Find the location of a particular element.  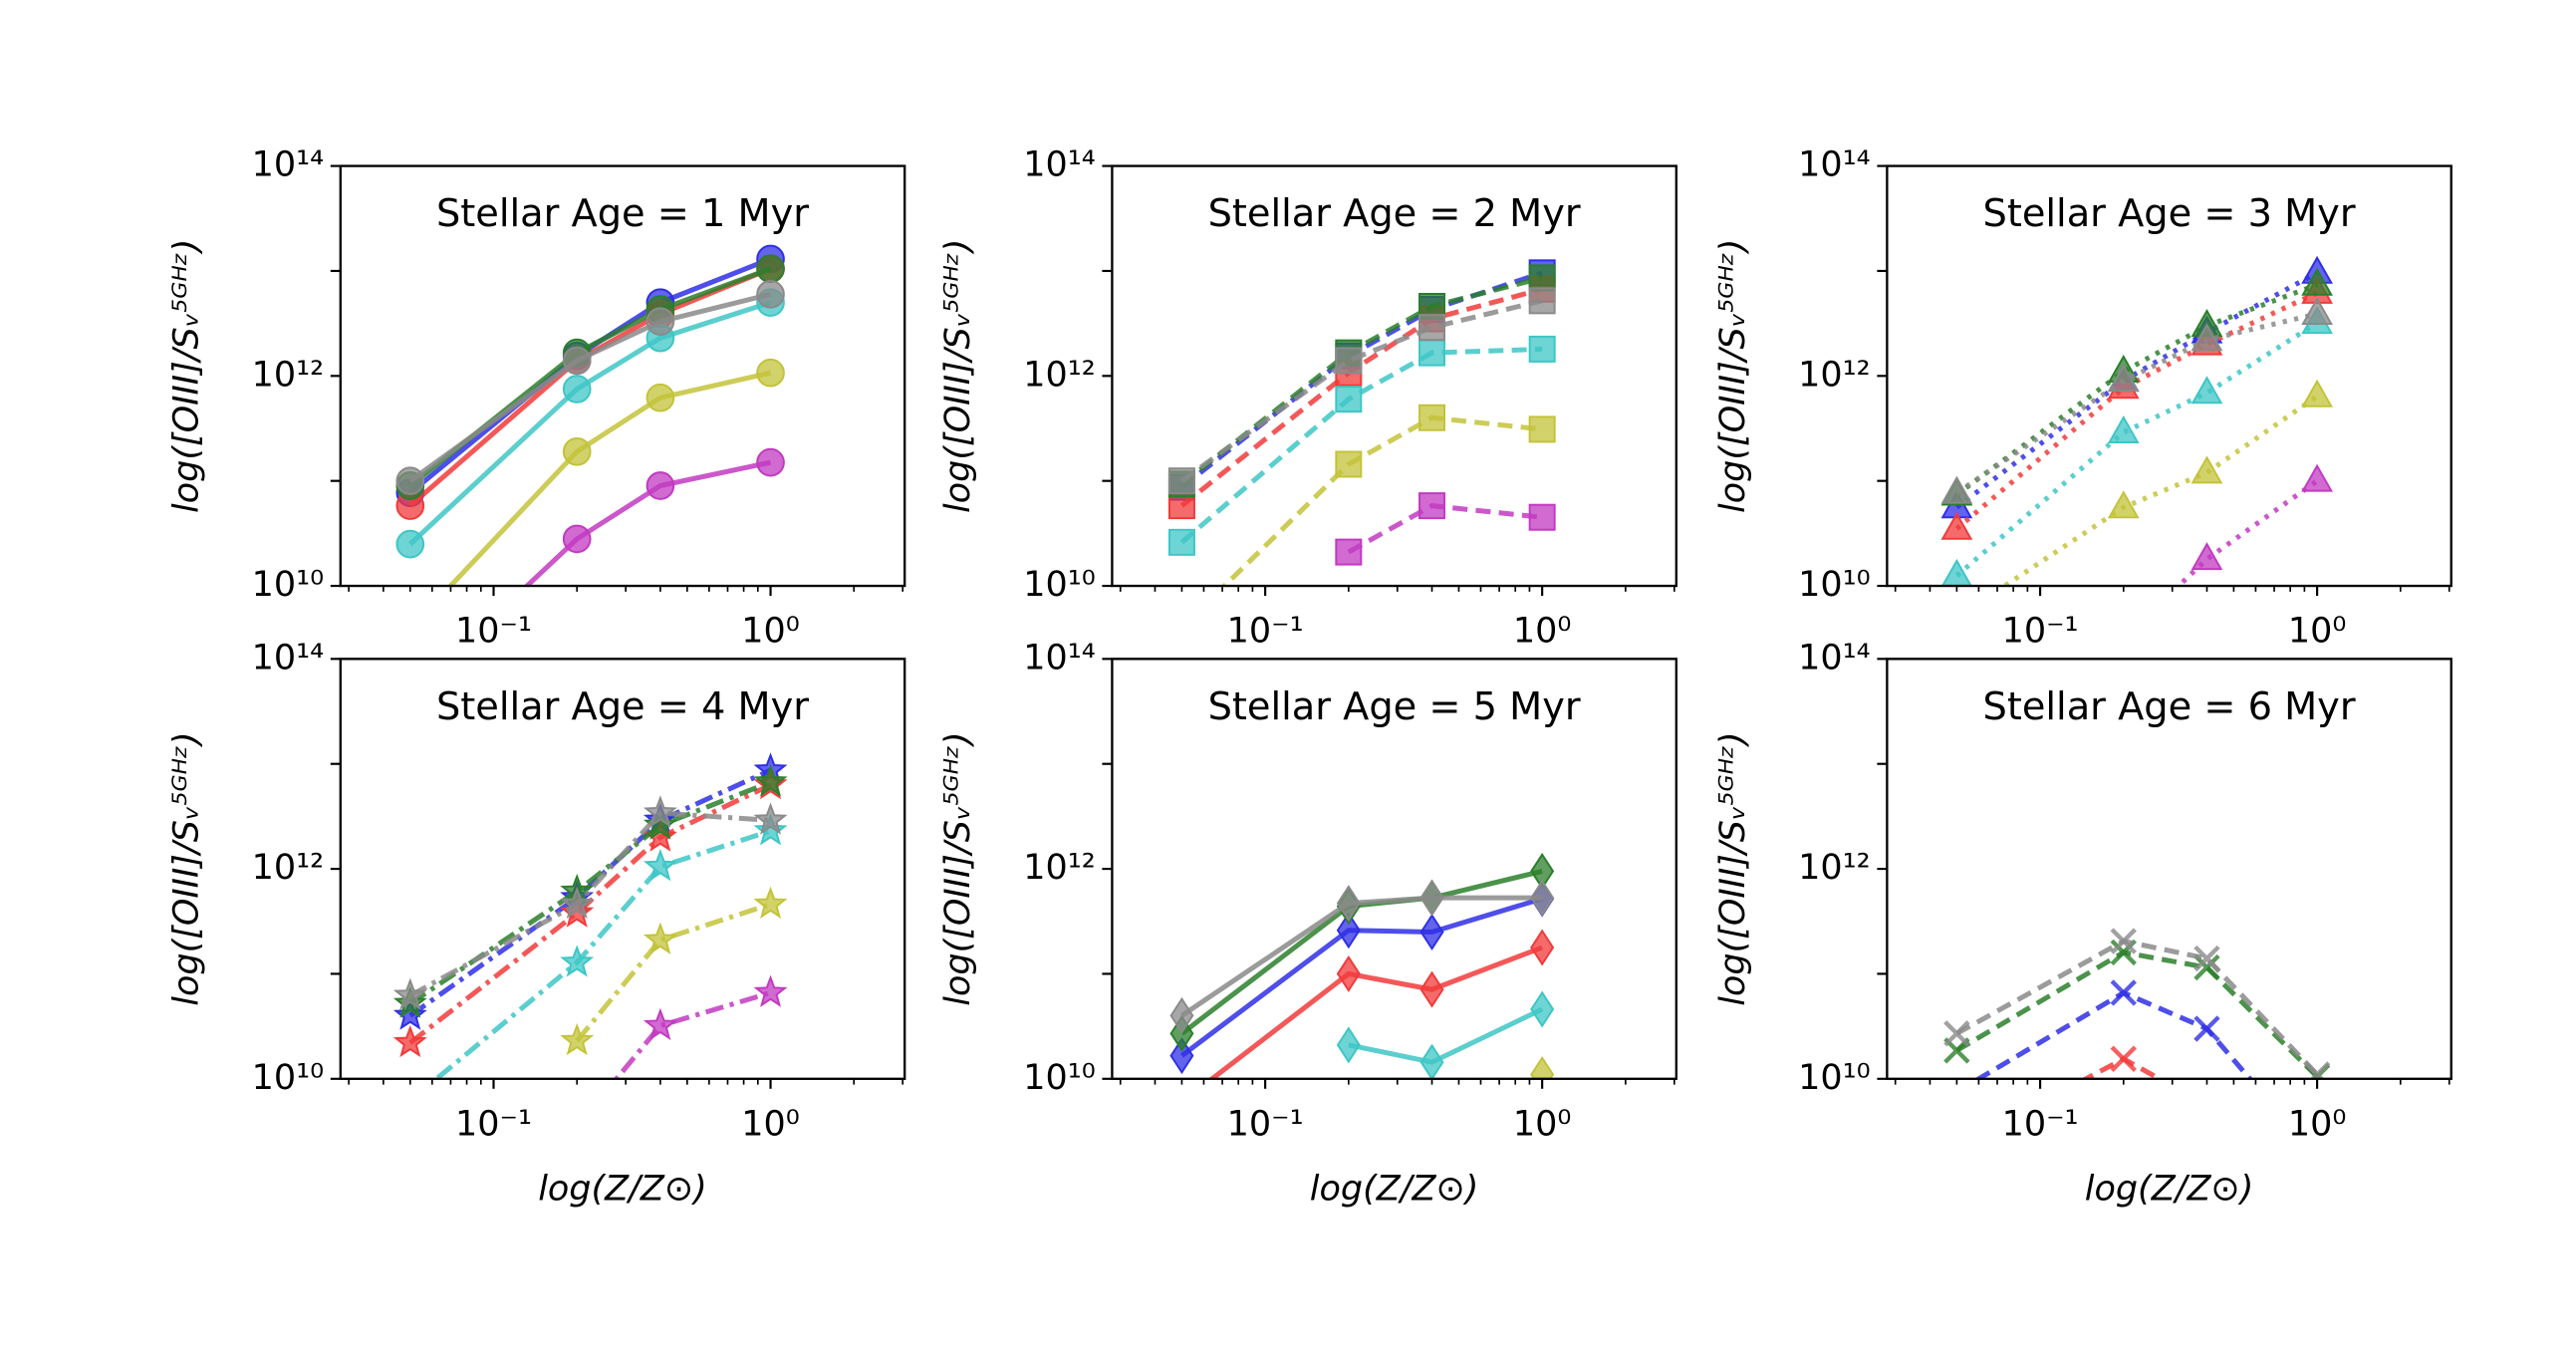

panel-title: Stellar Age = 6 Myr is located at coordinates (2169, 706).